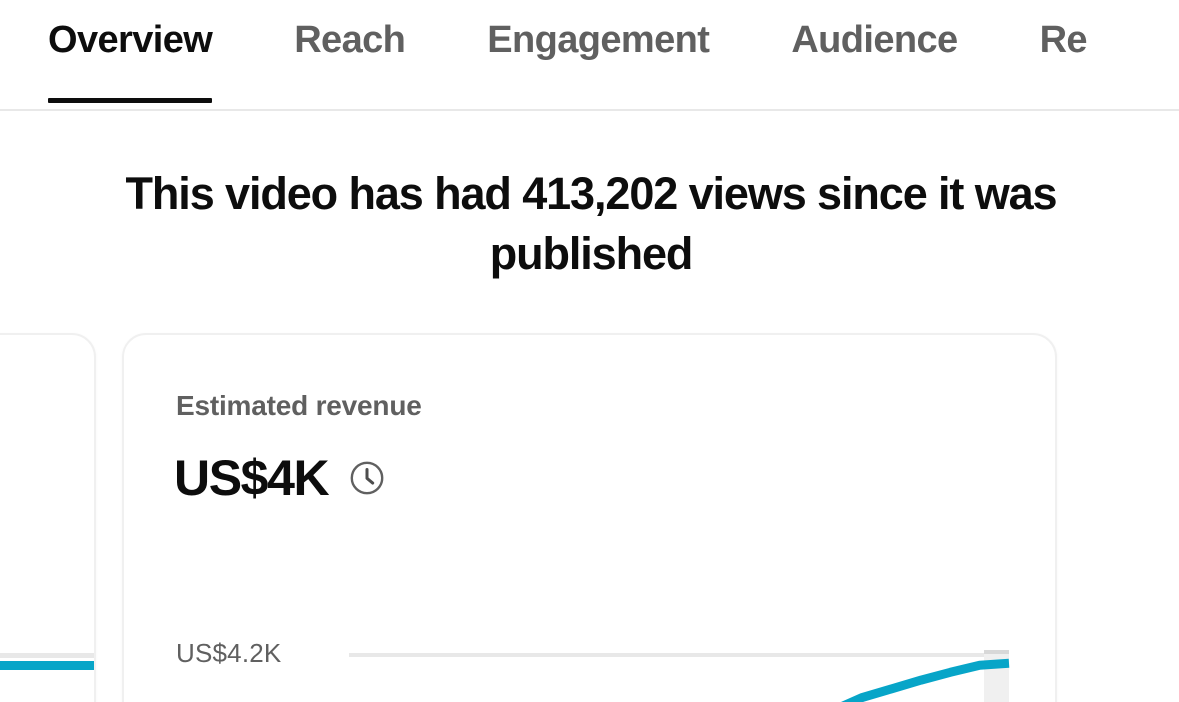 The width and height of the screenshot is (1179, 702). I want to click on tab-reach: Reach, so click(350, 54).